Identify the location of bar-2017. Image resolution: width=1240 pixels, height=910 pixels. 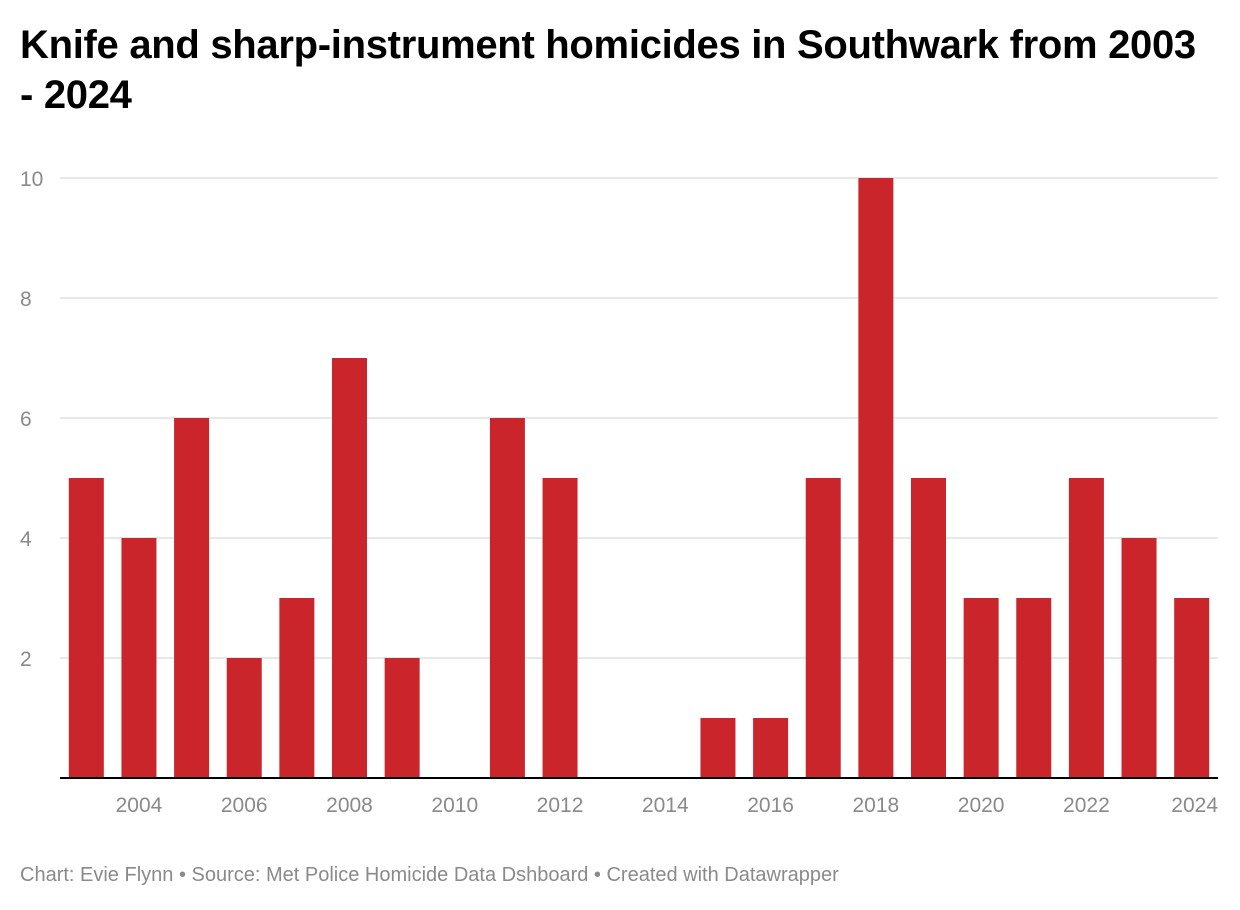
(823, 628).